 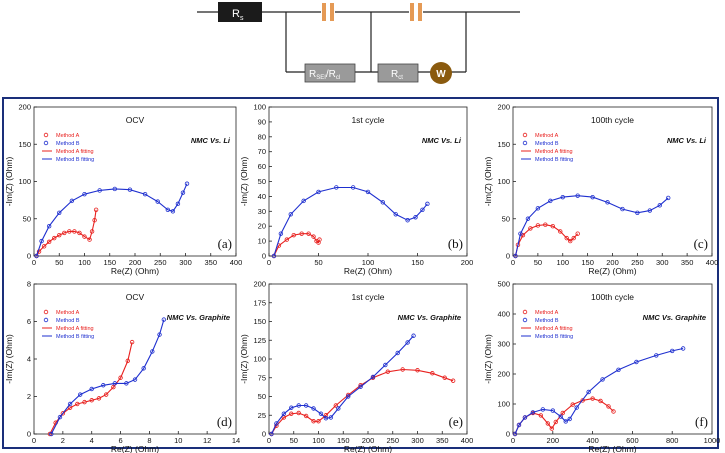 What do you see at coordinates (135, 181) in the screenshot?
I see `plot-area` at bounding box center [135, 181].